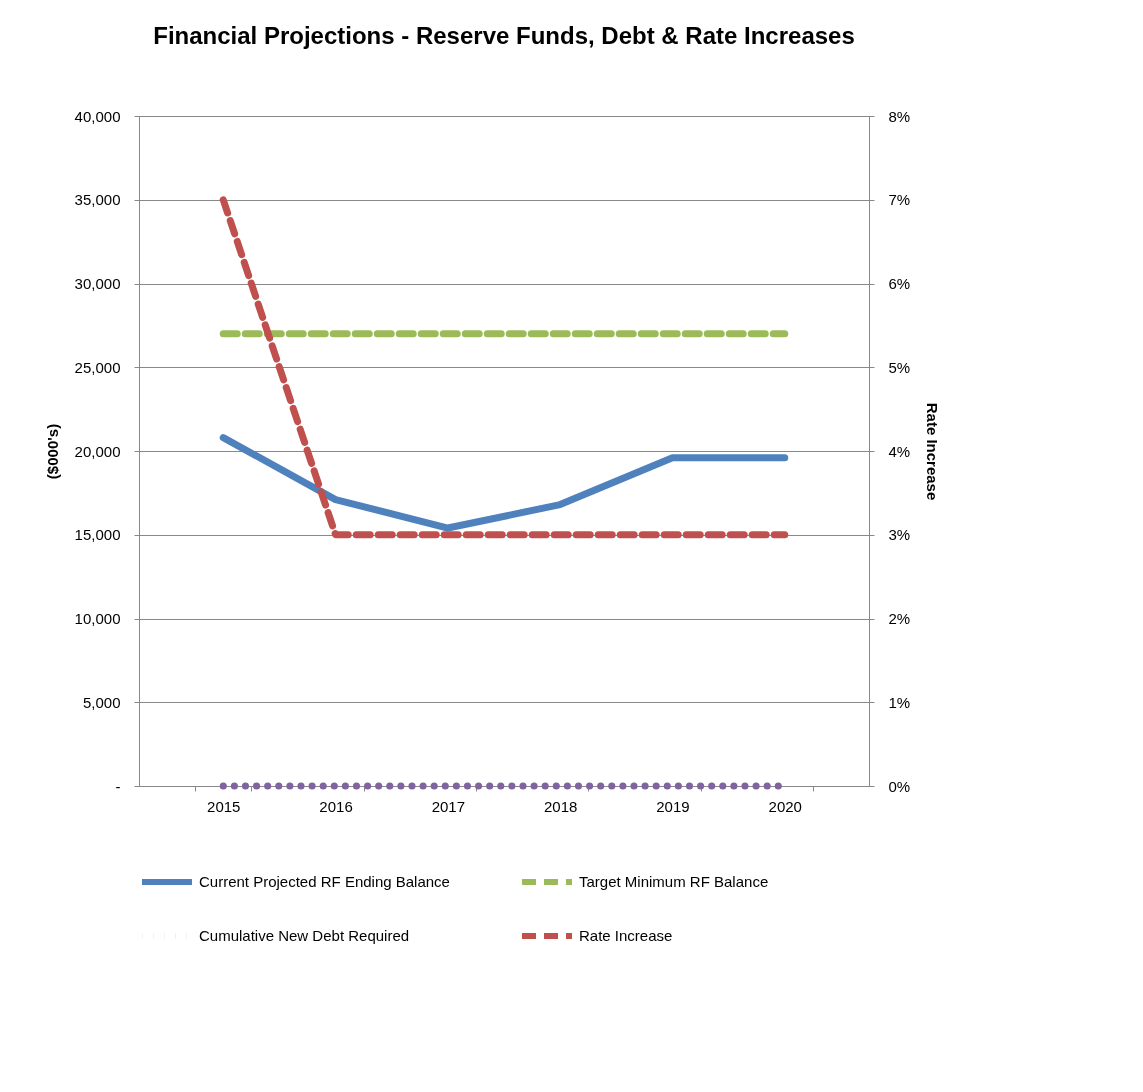 The height and width of the screenshot is (1092, 1143). I want to click on y2-tick-label: 8%, so click(899, 116).